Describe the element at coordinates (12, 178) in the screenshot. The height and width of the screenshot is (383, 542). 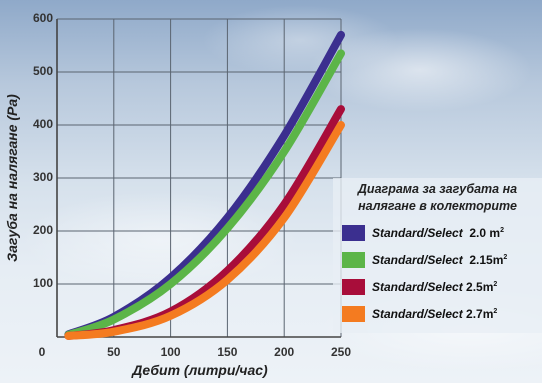
I see `y-axis-title: Загуба на налягане (Pa)` at that location.